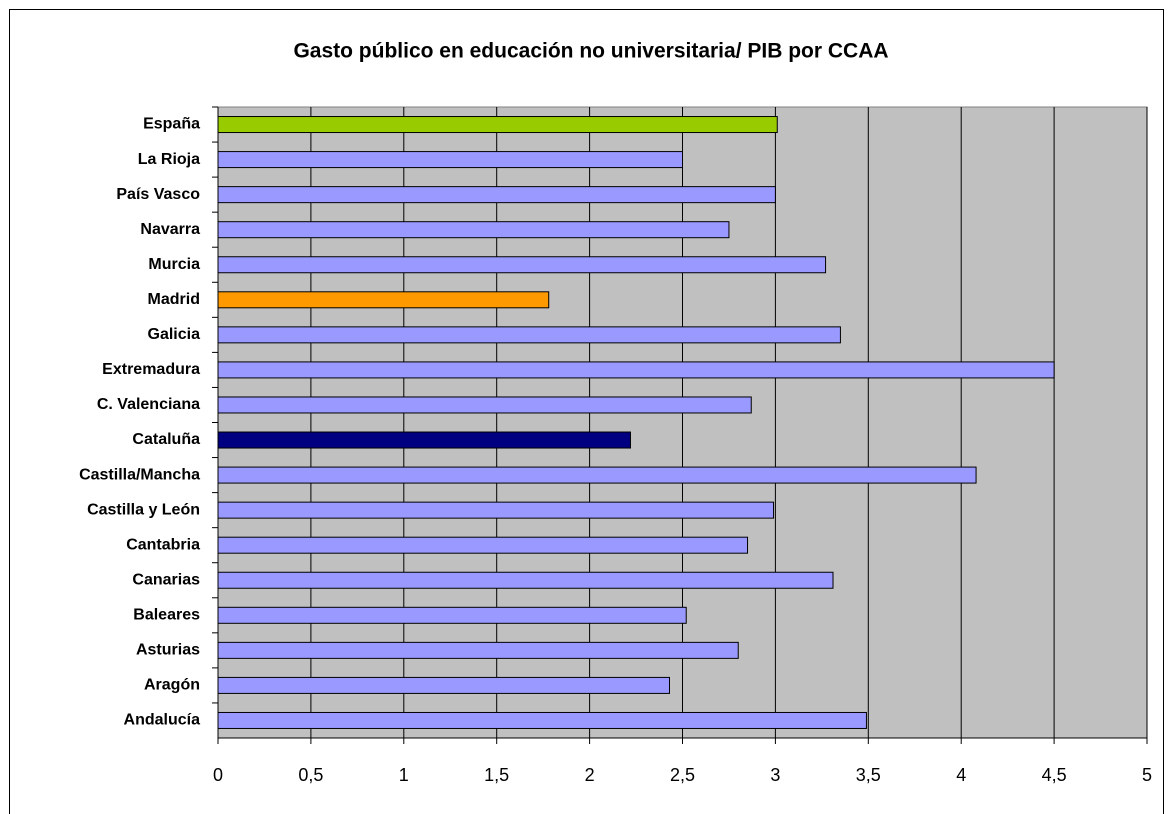  Describe the element at coordinates (139, 474) in the screenshot. I see `y-tick-label: Castilla/Mancha` at that location.